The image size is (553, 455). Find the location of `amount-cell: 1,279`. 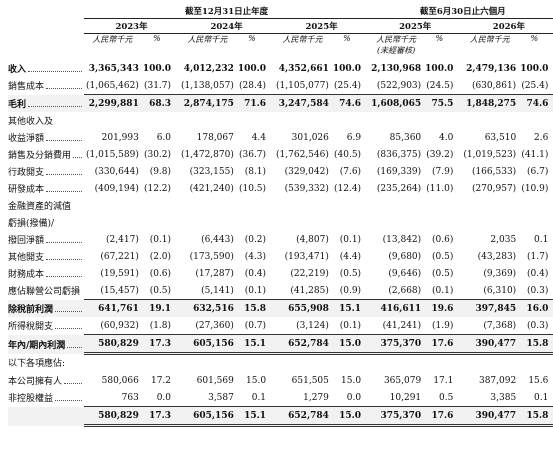

amount-cell: 1,279 is located at coordinates (316, 397).